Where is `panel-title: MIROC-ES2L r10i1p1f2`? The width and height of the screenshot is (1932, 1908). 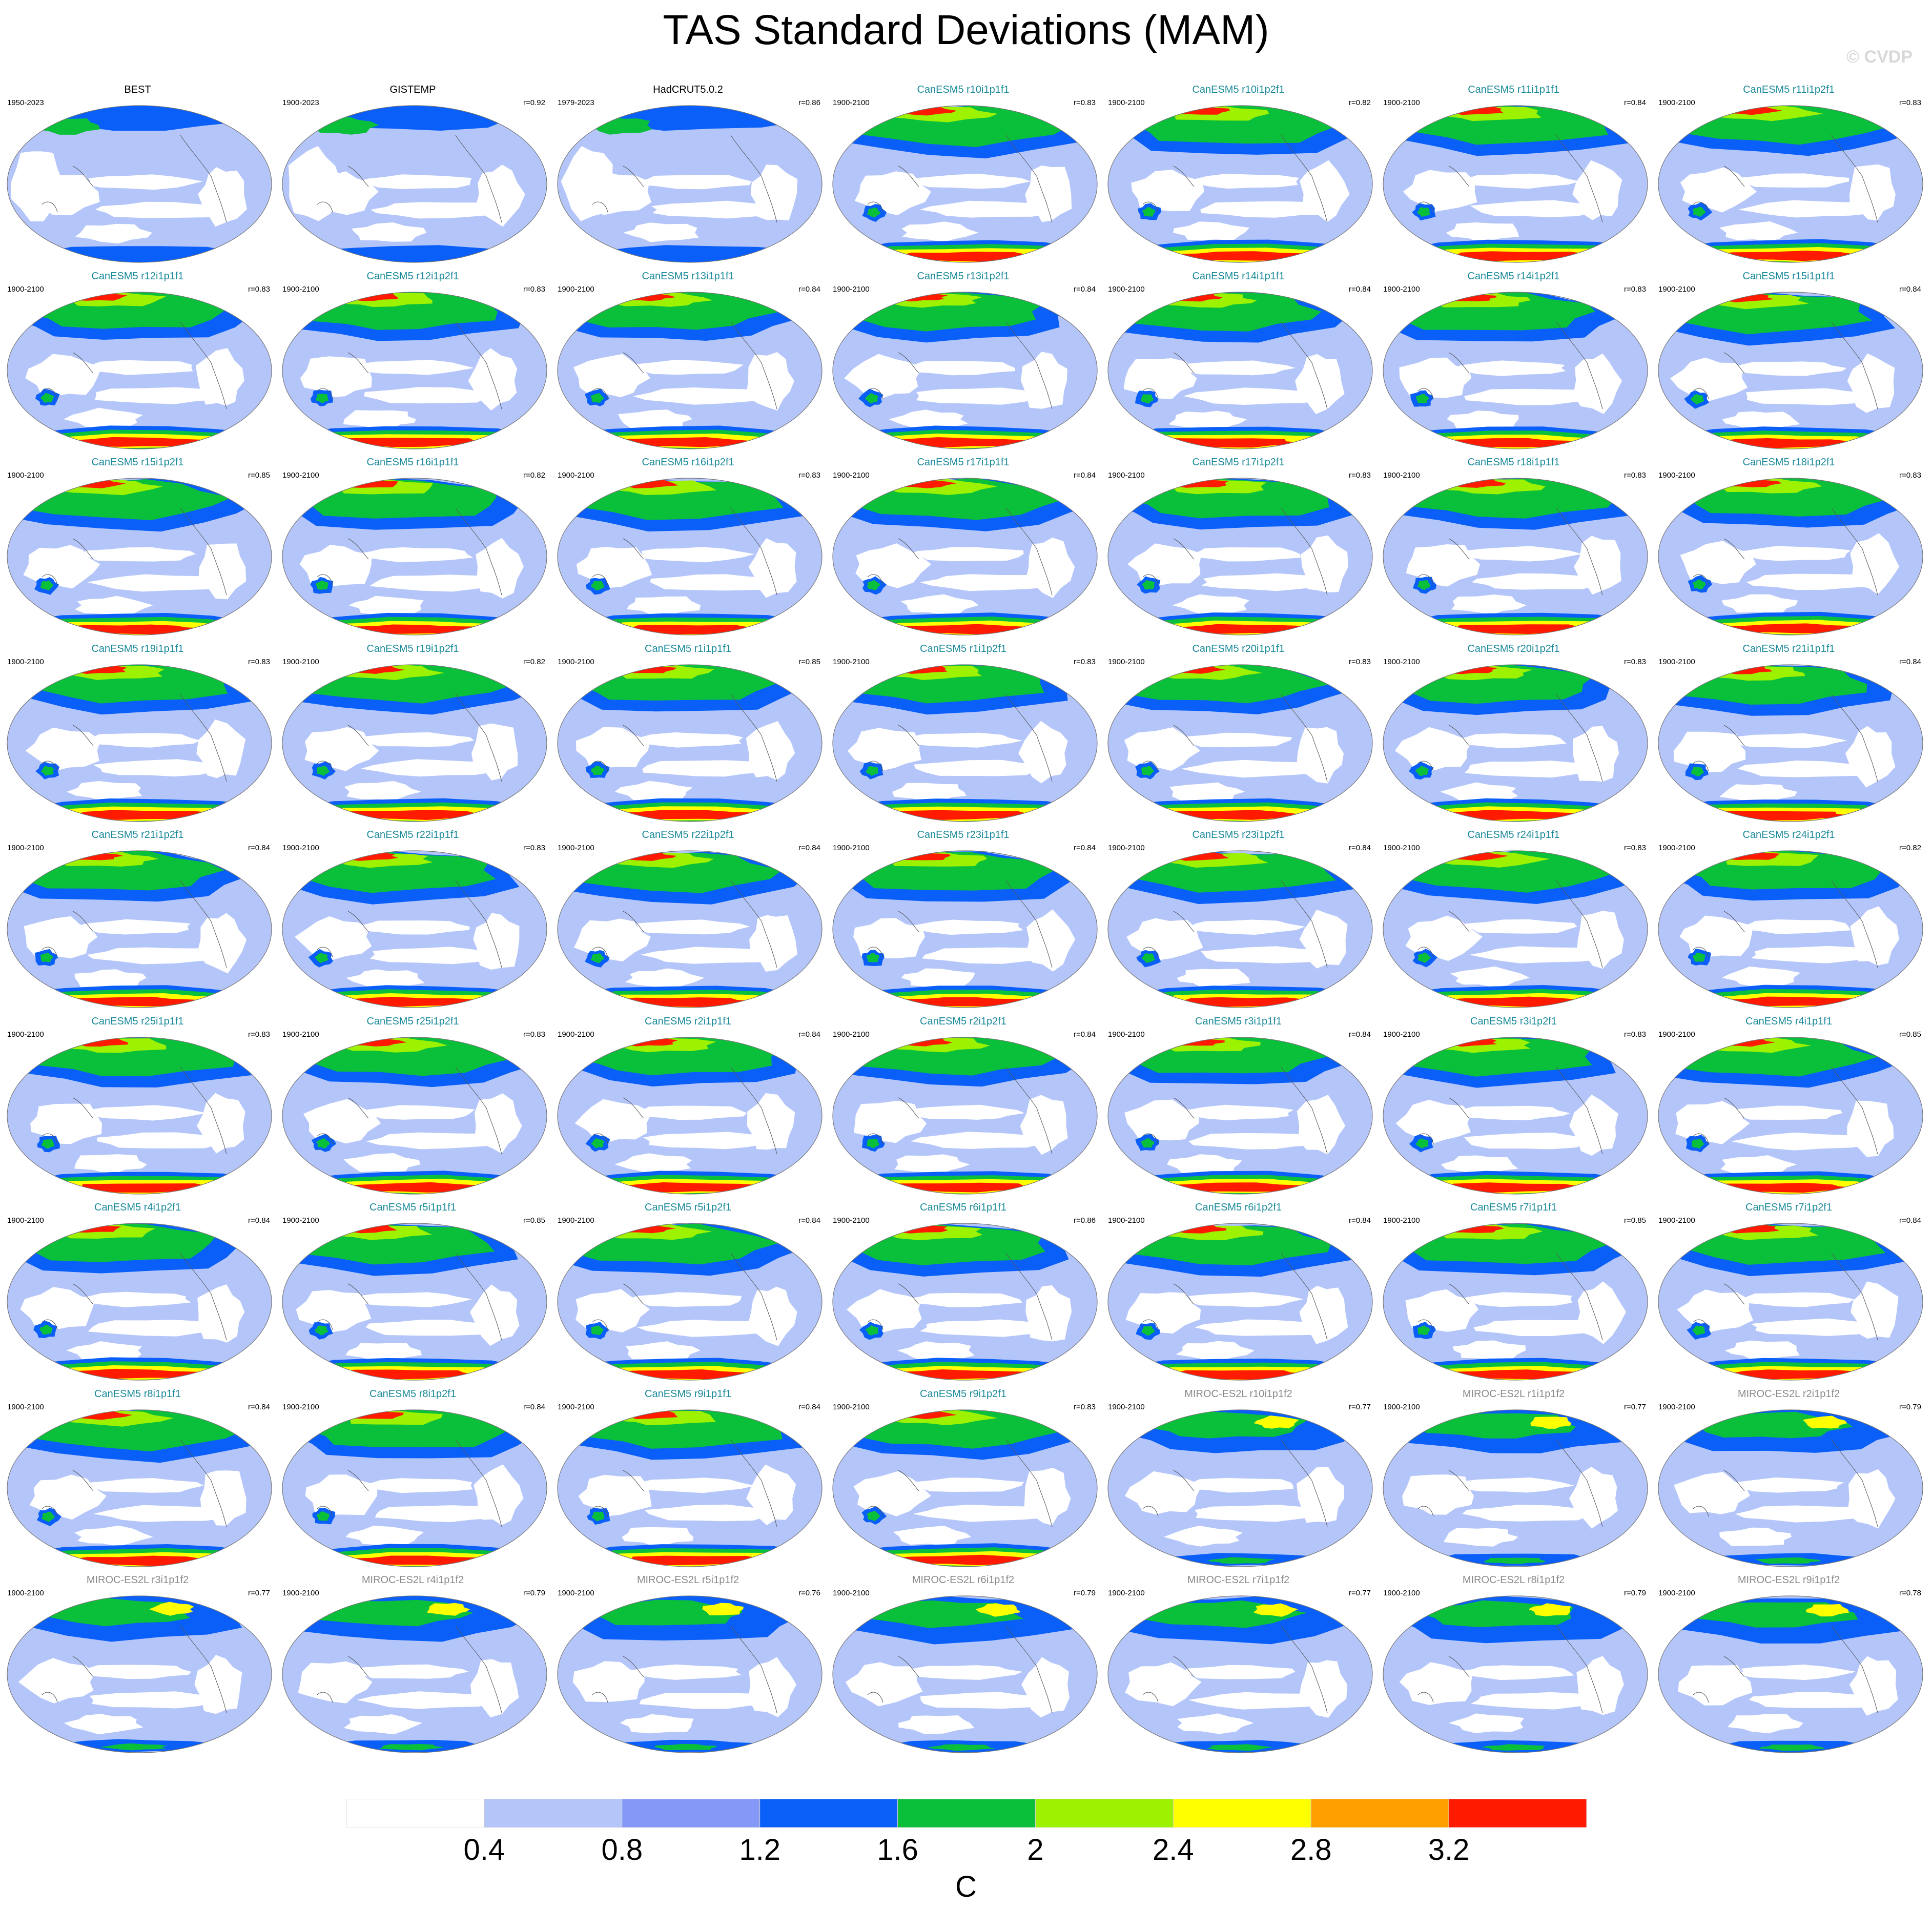
panel-title: MIROC-ES2L r10i1p1f2 is located at coordinates (1238, 1394).